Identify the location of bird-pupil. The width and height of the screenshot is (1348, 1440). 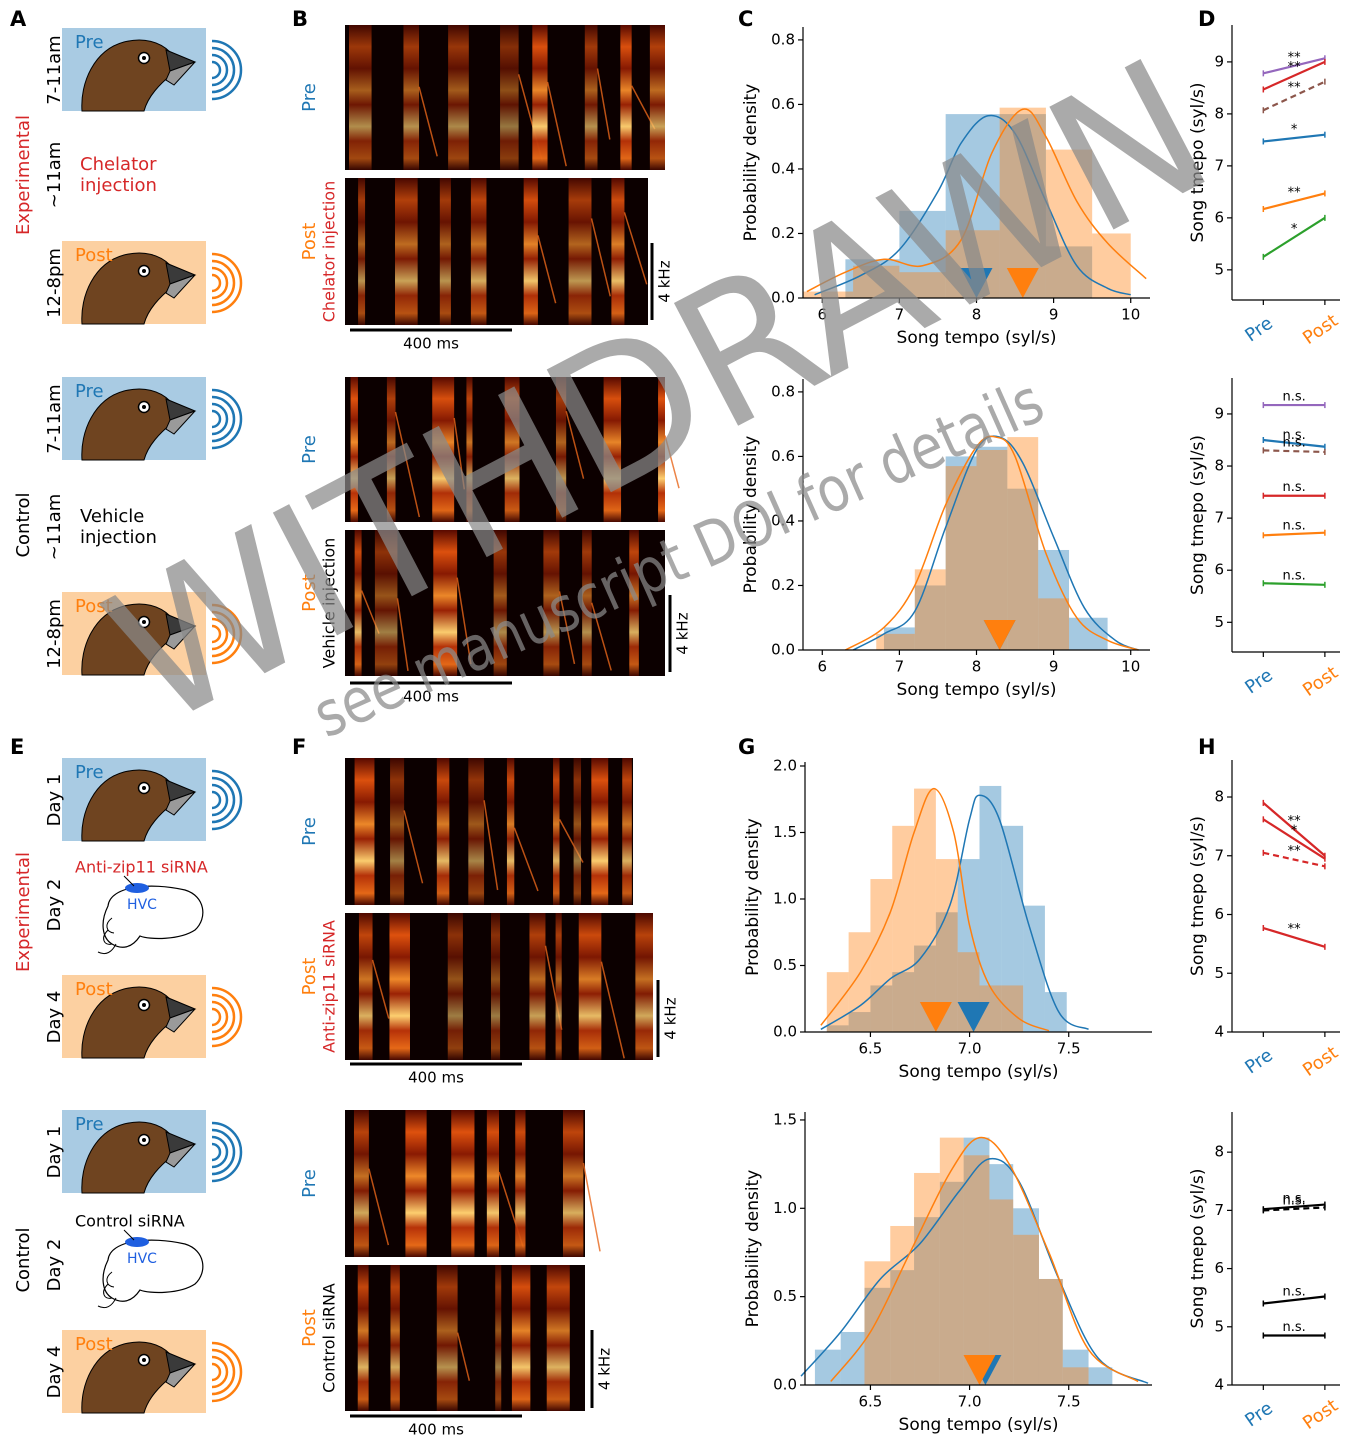
(144, 1360).